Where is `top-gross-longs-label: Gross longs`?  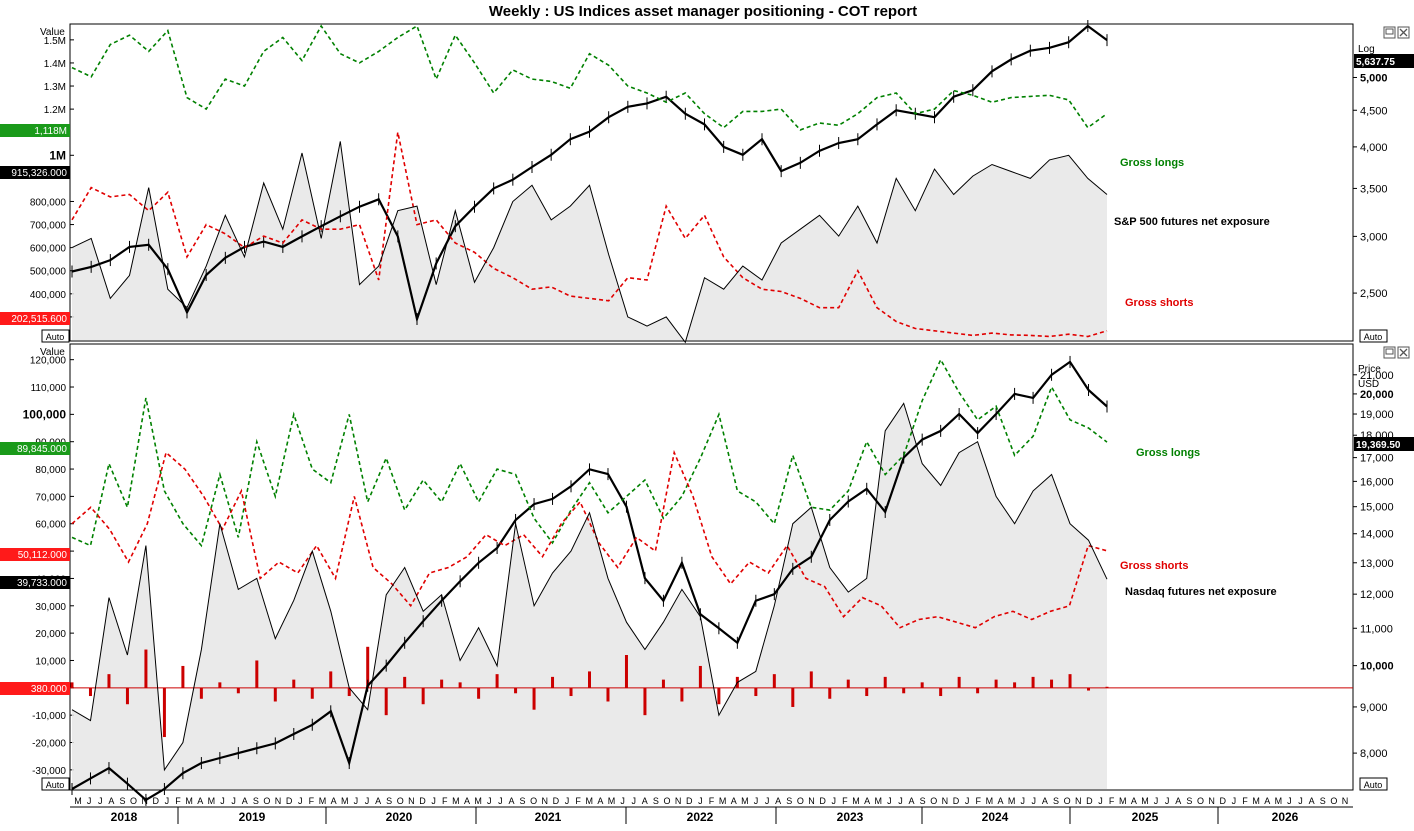 top-gross-longs-label: Gross longs is located at coordinates (1152, 163).